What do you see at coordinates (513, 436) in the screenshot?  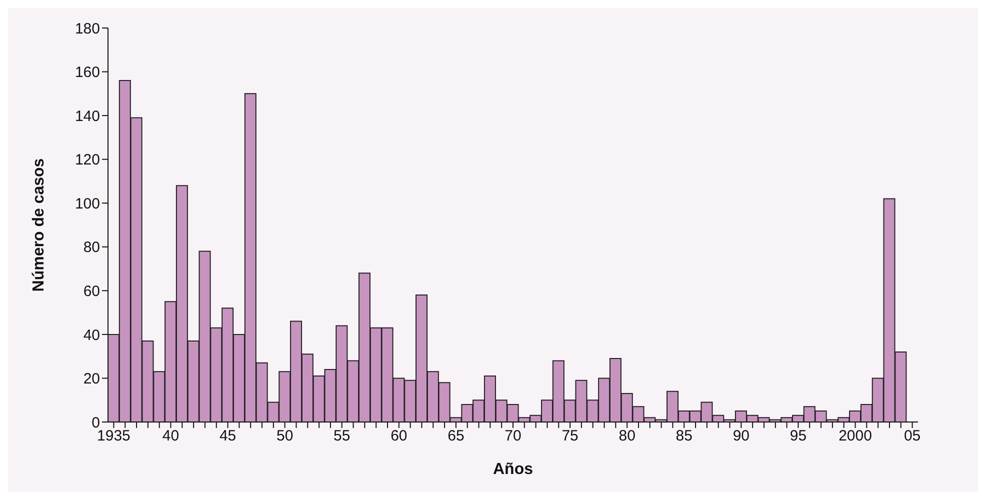 I see `x-tick-label: 70` at bounding box center [513, 436].